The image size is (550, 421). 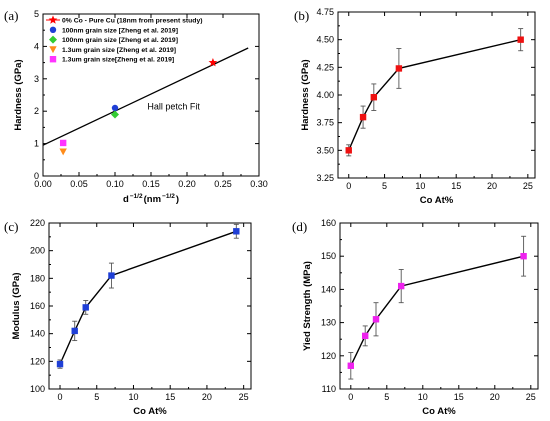 What do you see at coordinates (37, 361) in the screenshot?
I see `panel-c-ytick-label: 120` at bounding box center [37, 361].